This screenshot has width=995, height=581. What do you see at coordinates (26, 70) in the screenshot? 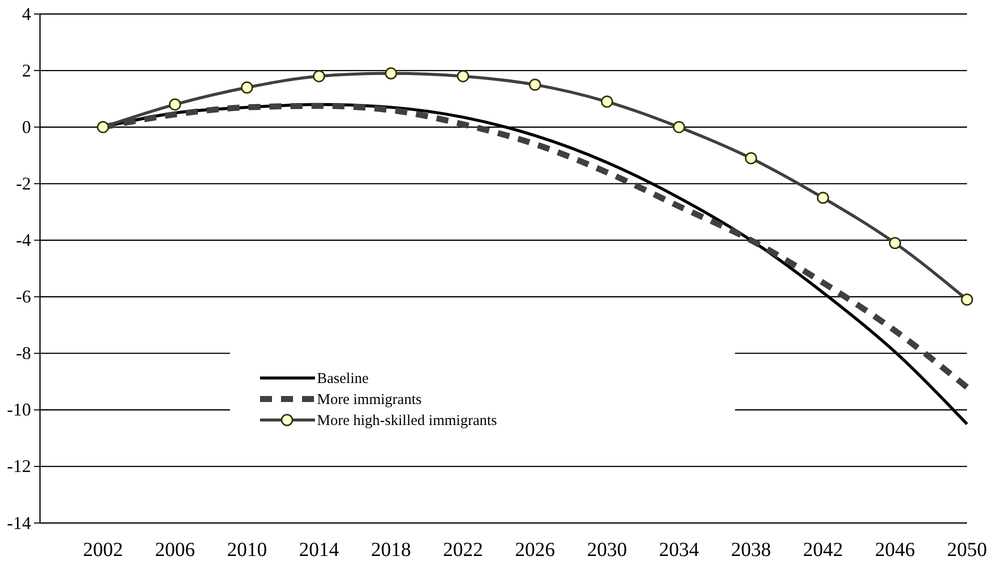
I see `y-tick-label: 2` at bounding box center [26, 70].